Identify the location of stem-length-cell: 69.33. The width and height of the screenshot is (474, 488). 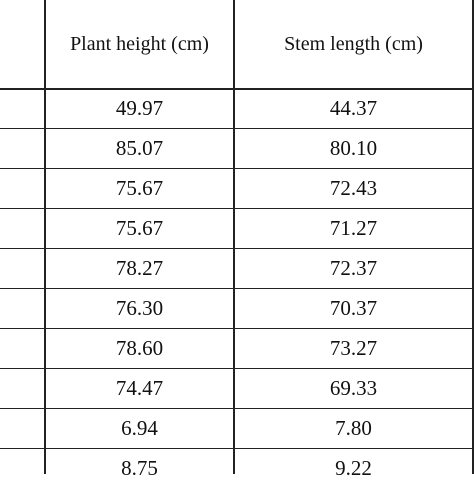
(353, 388).